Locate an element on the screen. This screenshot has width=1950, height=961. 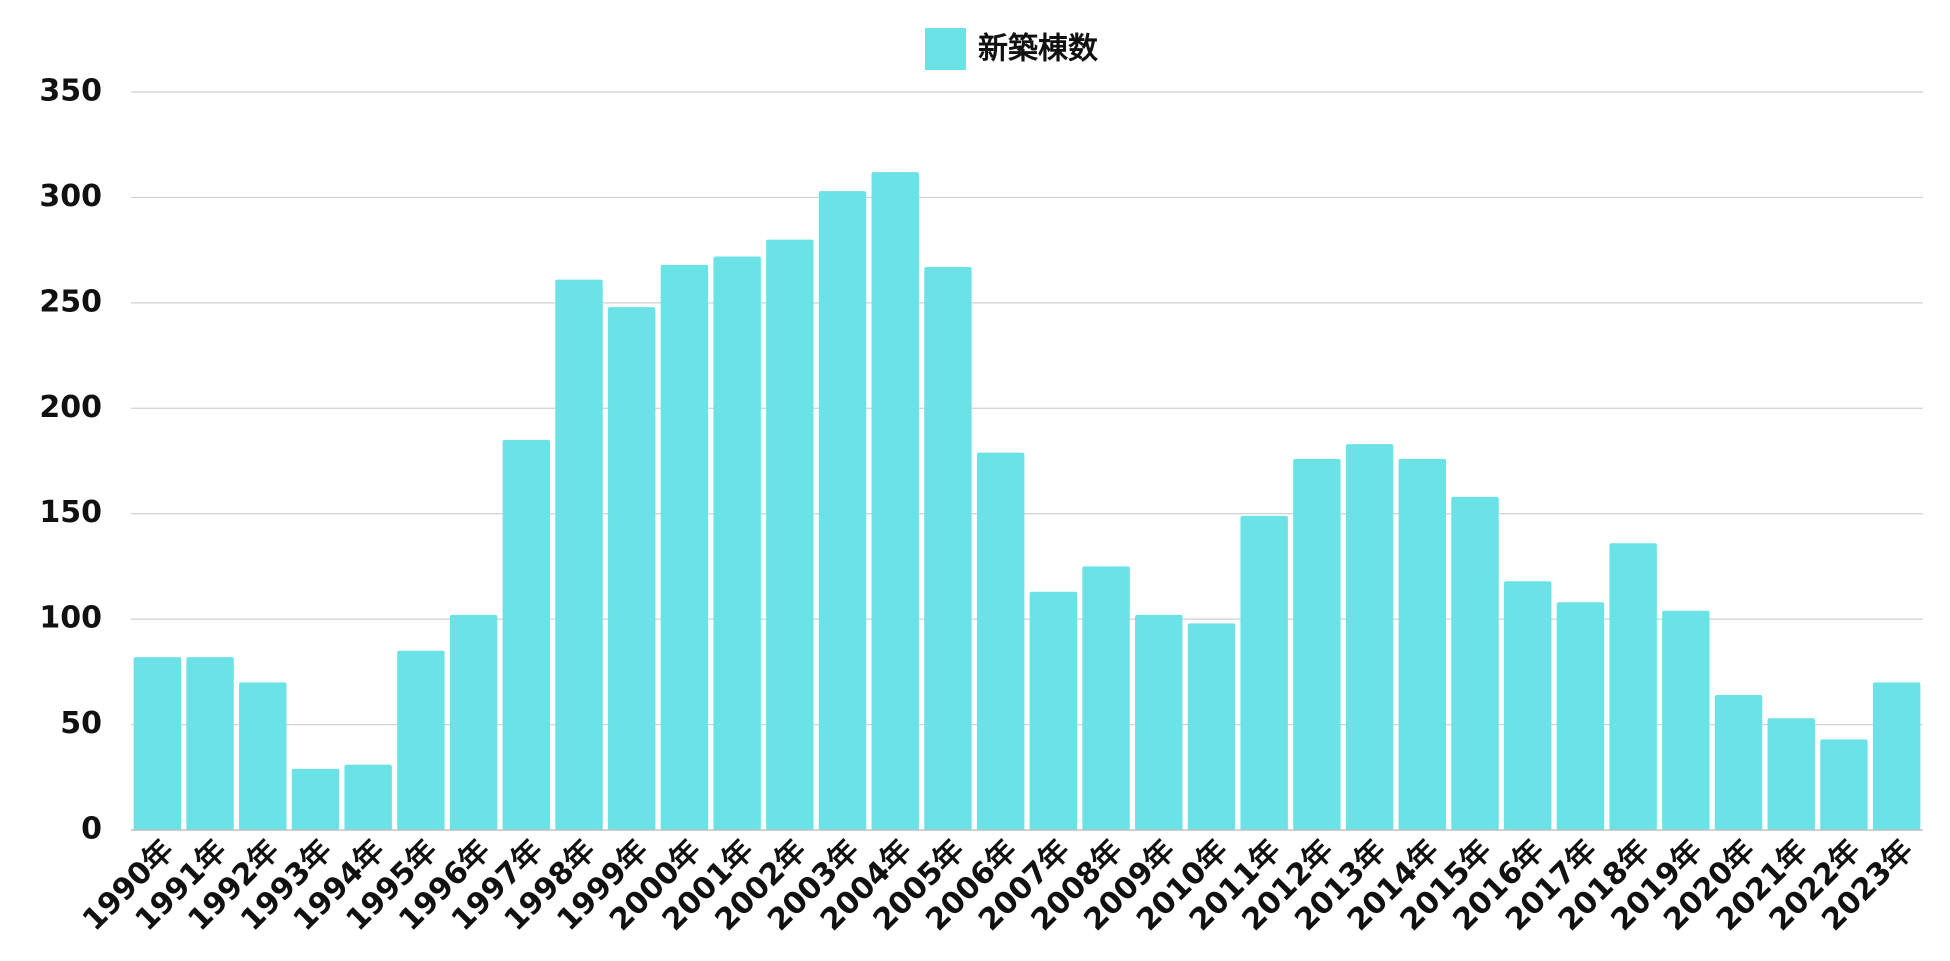
y-tick-label: 50 is located at coordinates (81, 723).